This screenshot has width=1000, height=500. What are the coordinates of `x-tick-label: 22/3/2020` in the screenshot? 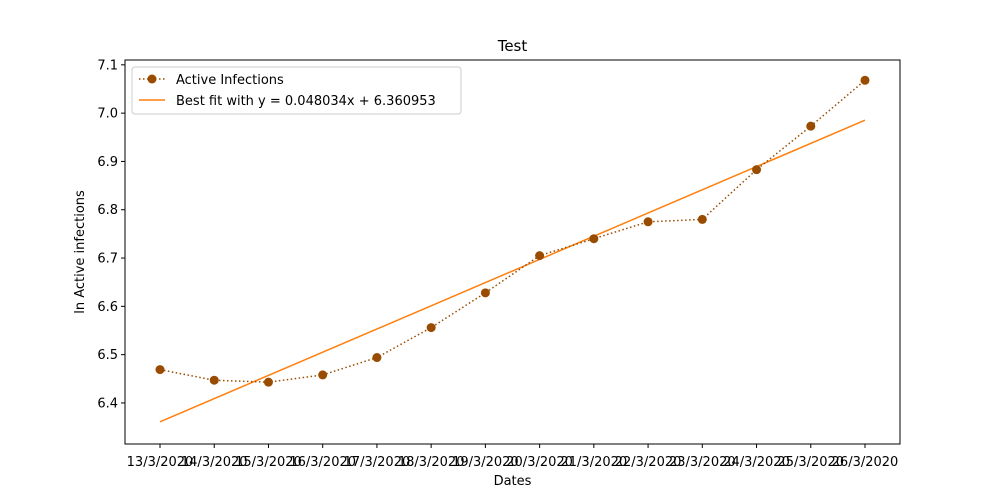 It's located at (648, 462).